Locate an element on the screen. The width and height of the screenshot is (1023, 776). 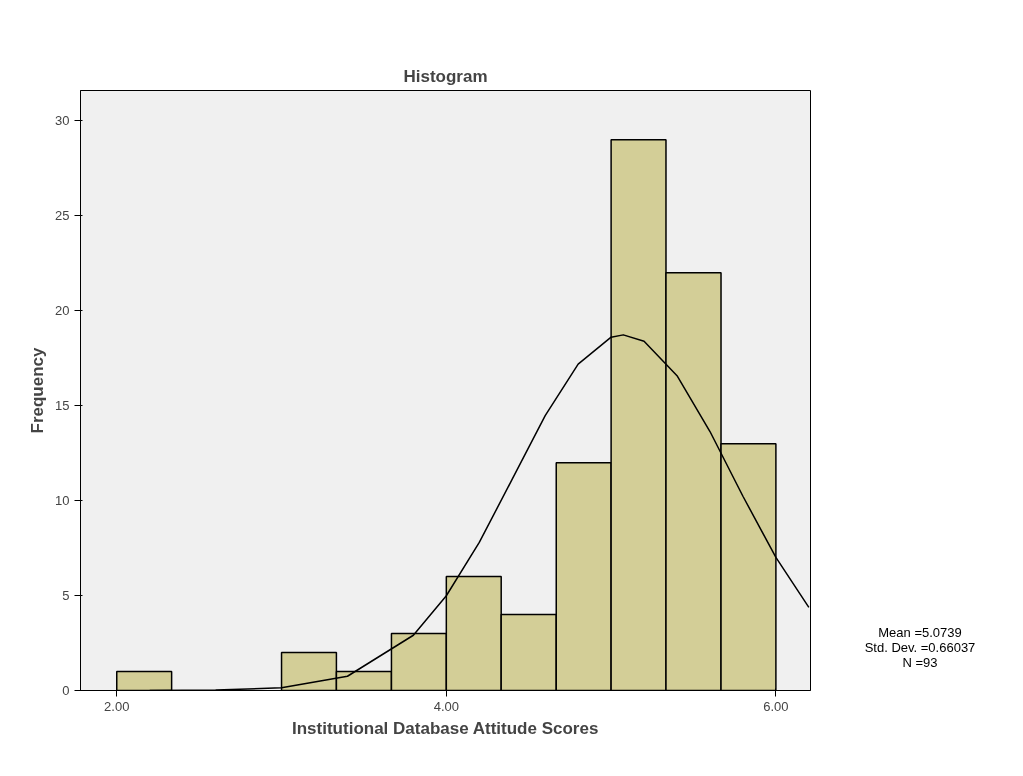
y-tick-label: 10 is located at coordinates (62, 501).